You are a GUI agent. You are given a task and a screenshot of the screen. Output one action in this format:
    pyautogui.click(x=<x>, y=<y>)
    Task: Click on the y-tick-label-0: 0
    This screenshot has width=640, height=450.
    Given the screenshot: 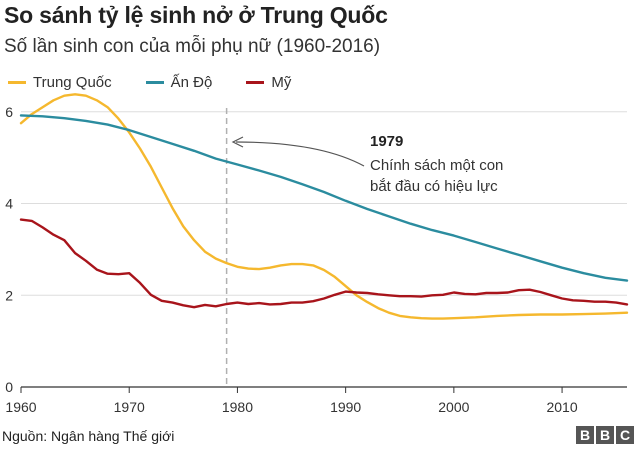 What is the action you would take?
    pyautogui.click(x=9, y=387)
    